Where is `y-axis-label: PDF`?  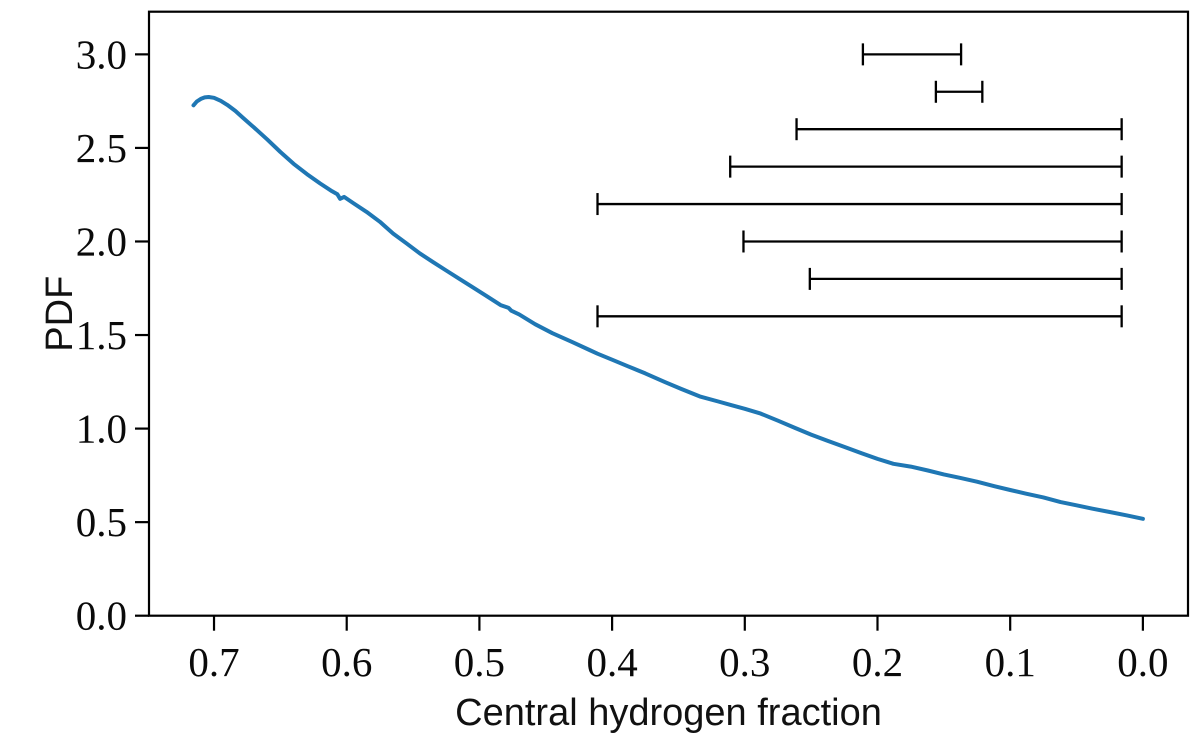 y-axis-label: PDF is located at coordinates (60, 314).